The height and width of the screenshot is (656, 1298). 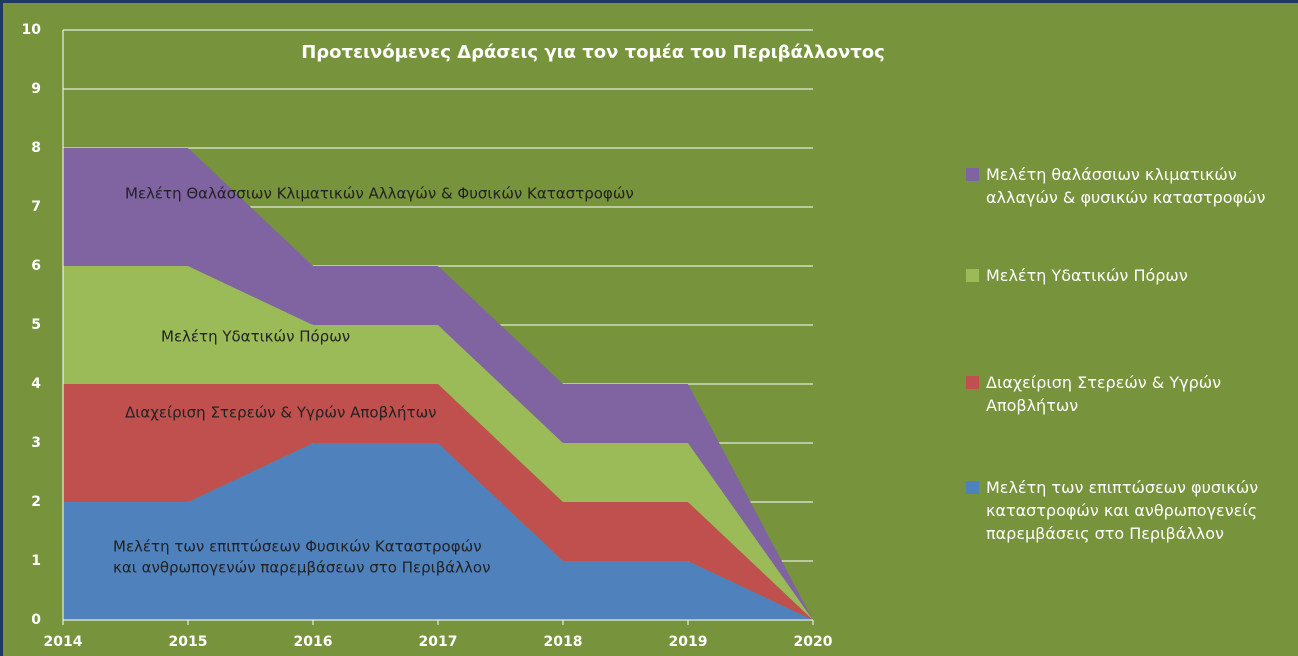 What do you see at coordinates (255, 337) in the screenshot?
I see `annotation: Μελέτη Υδατικών Πόρων` at bounding box center [255, 337].